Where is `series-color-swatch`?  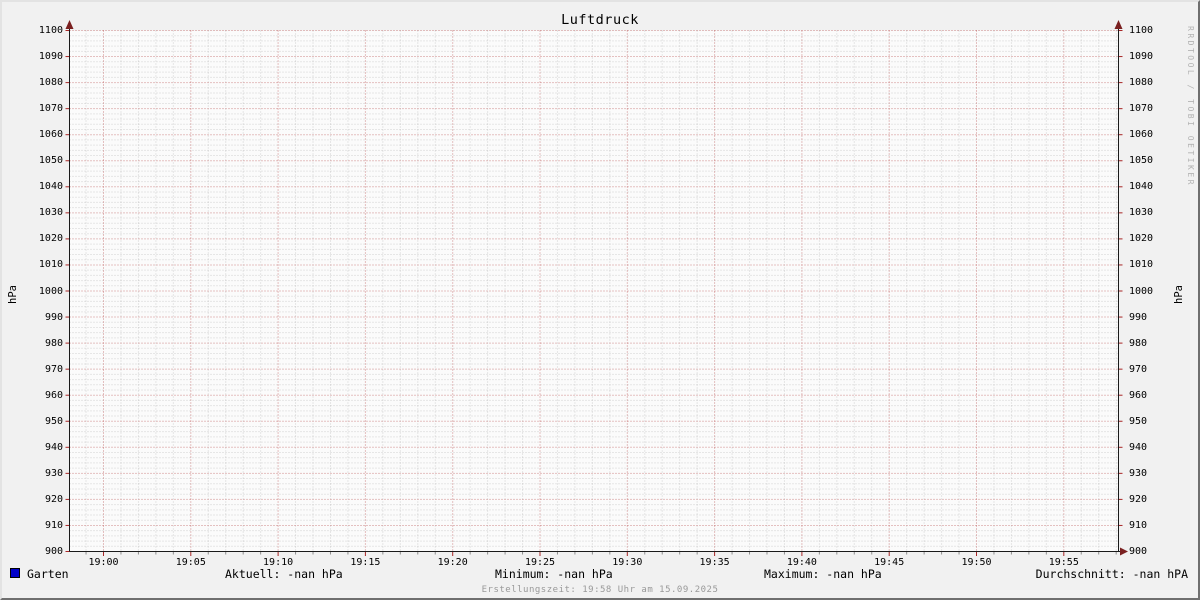 series-color-swatch is located at coordinates (15, 573).